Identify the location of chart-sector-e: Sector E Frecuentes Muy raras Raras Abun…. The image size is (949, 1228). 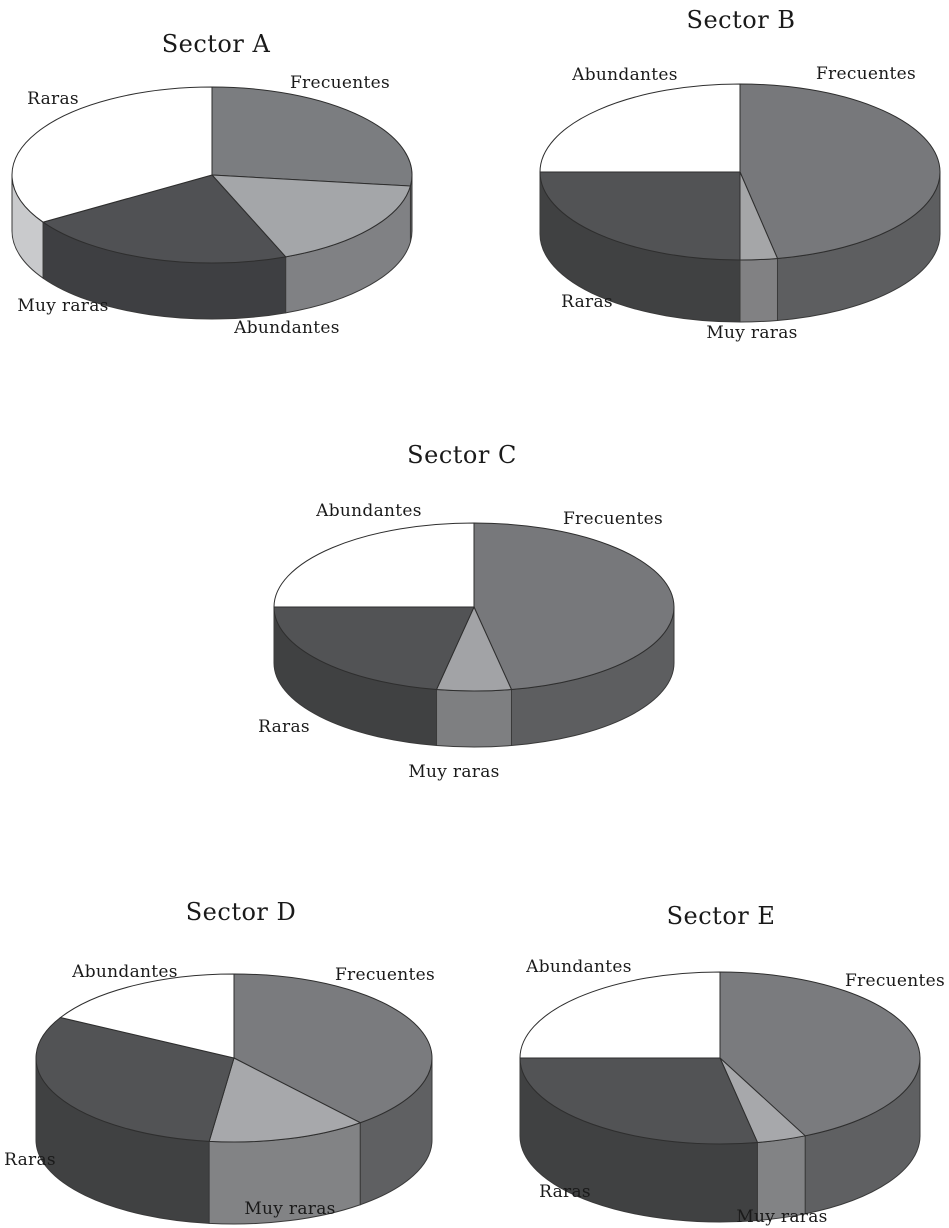
(732, 1064).